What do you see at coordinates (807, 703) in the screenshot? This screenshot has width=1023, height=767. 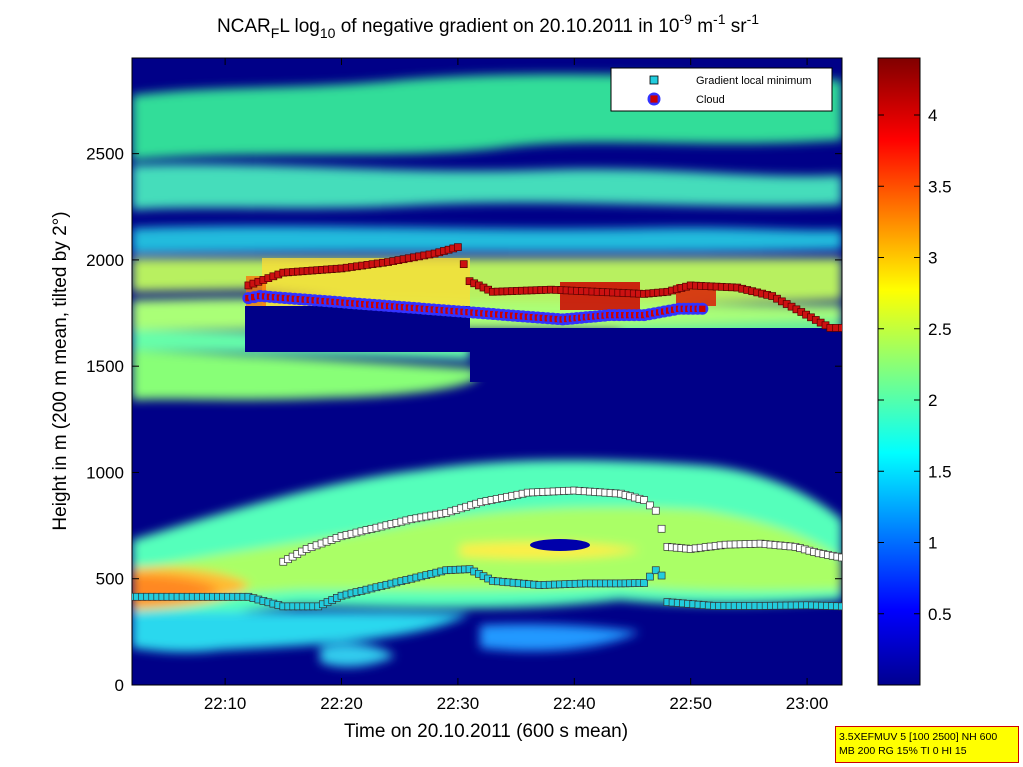 I see `x-tick-label: 23:00` at bounding box center [807, 703].